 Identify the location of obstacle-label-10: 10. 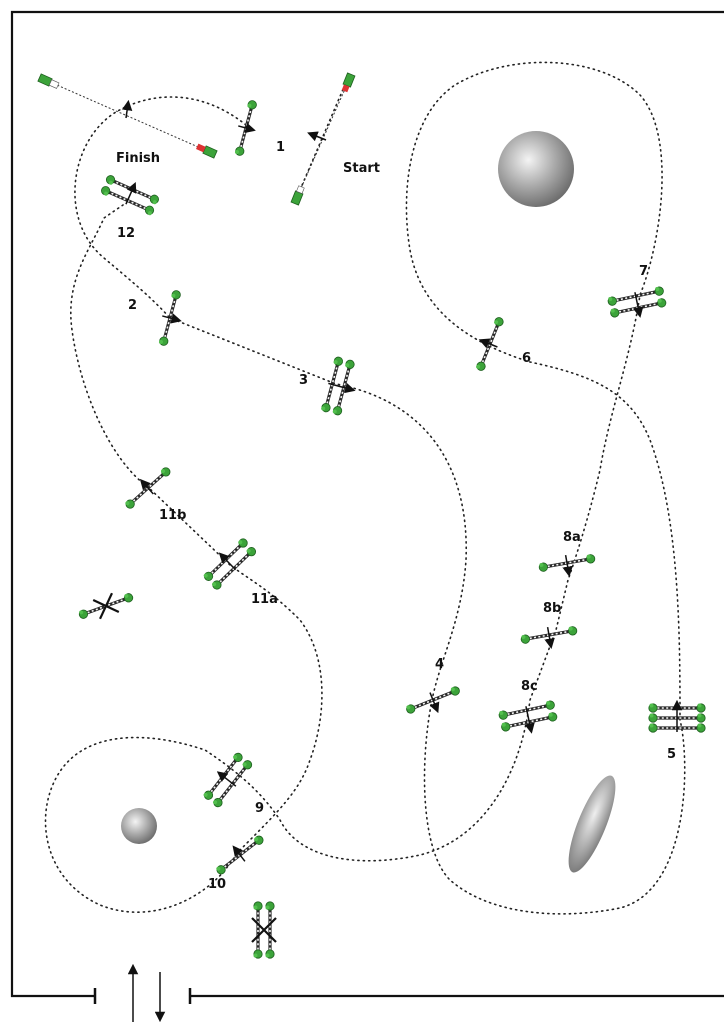
(217, 884).